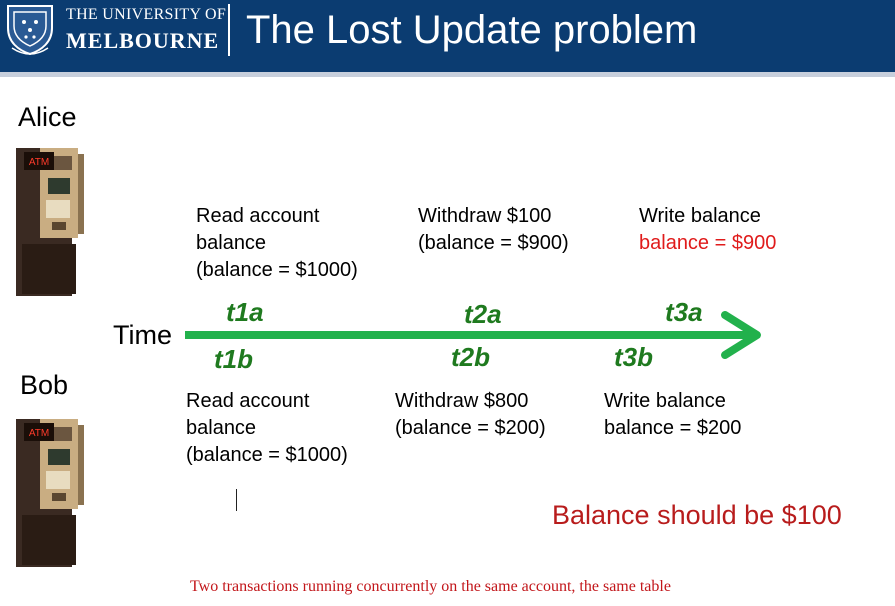 This screenshot has height=606, width=895. Describe the element at coordinates (470, 414) in the screenshot. I see `bob-step2-text: Withdraw $800 (balance = $200)` at that location.